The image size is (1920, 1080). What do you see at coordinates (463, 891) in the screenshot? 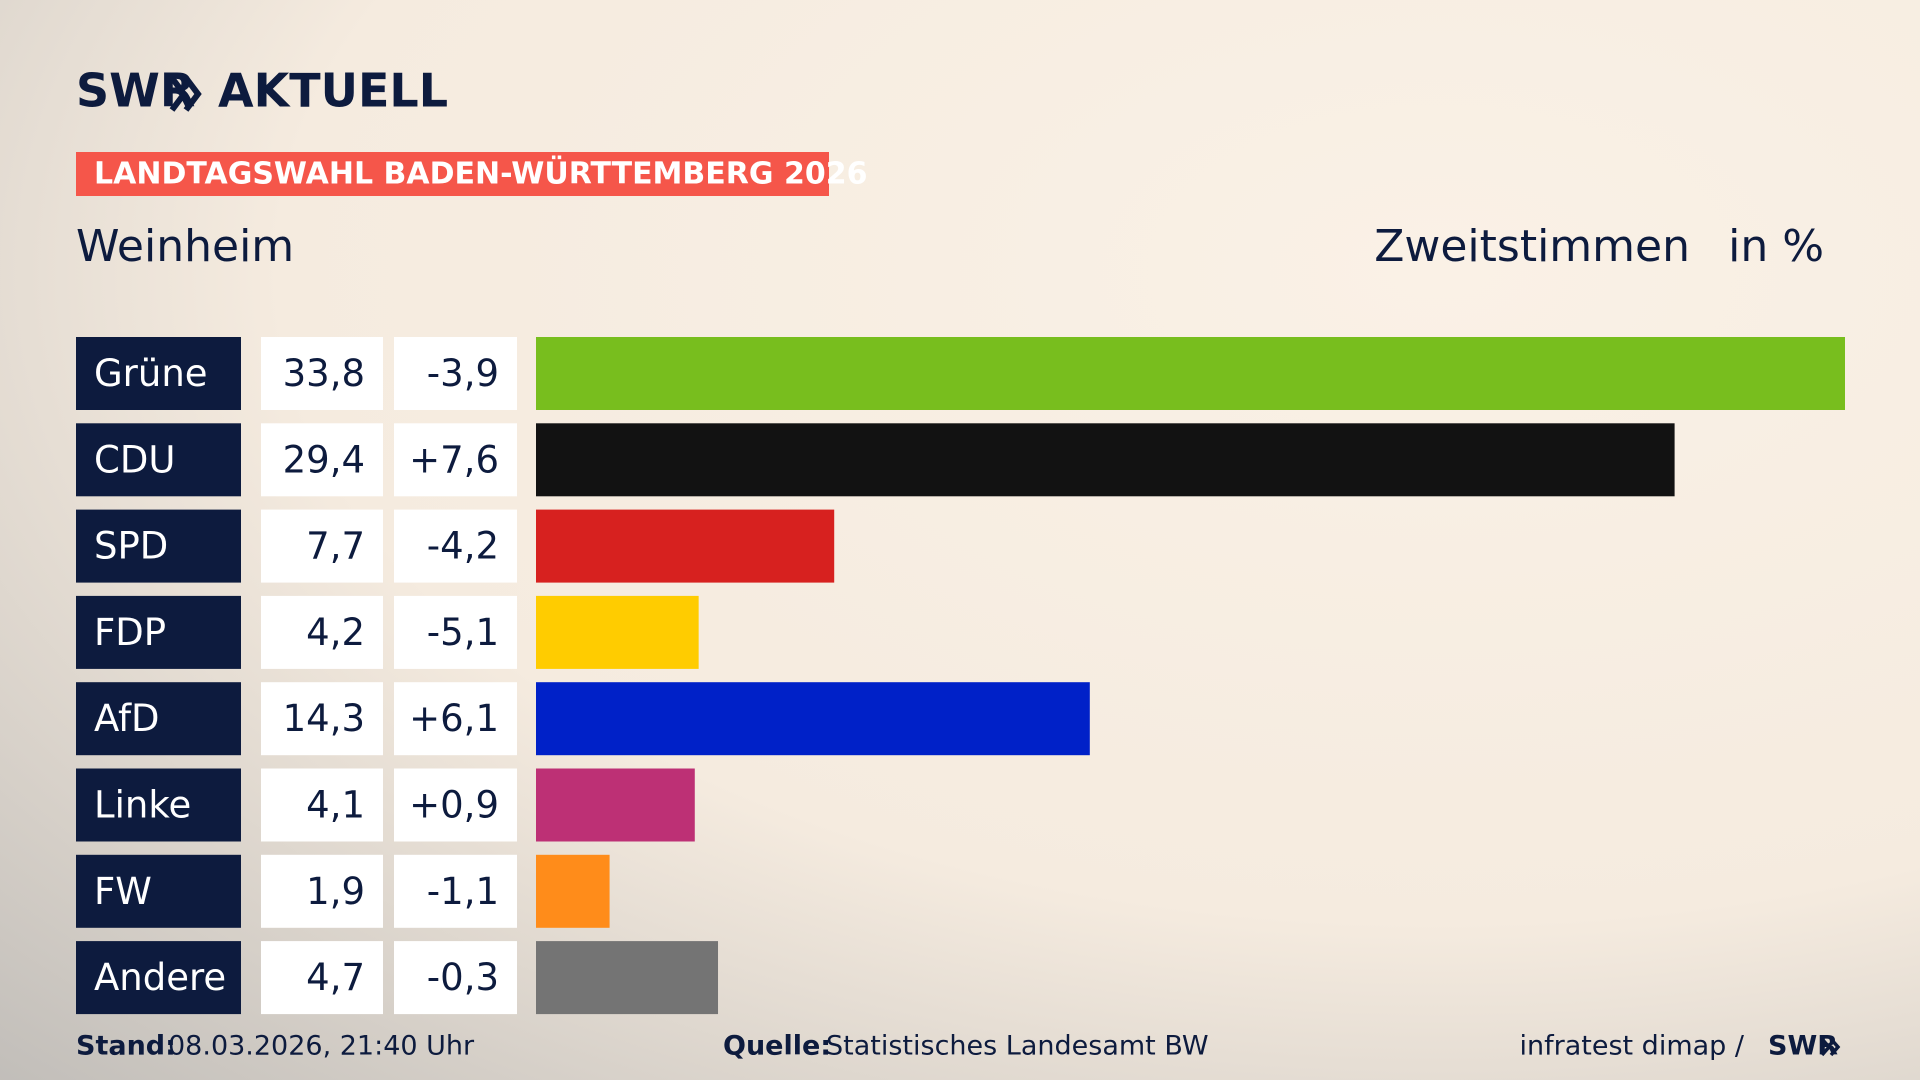
I see `change-label: -1,1` at bounding box center [463, 891].